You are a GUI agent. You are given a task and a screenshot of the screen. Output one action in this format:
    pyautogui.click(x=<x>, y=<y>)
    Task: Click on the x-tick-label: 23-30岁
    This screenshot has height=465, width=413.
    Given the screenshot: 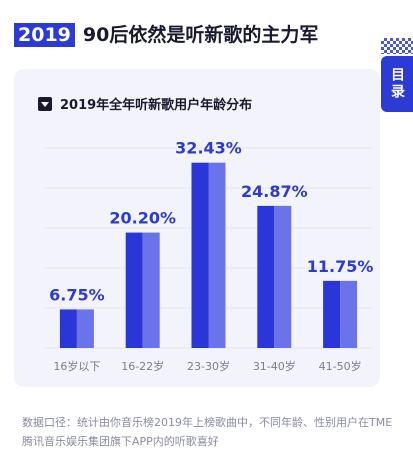 What is the action you would take?
    pyautogui.click(x=208, y=366)
    